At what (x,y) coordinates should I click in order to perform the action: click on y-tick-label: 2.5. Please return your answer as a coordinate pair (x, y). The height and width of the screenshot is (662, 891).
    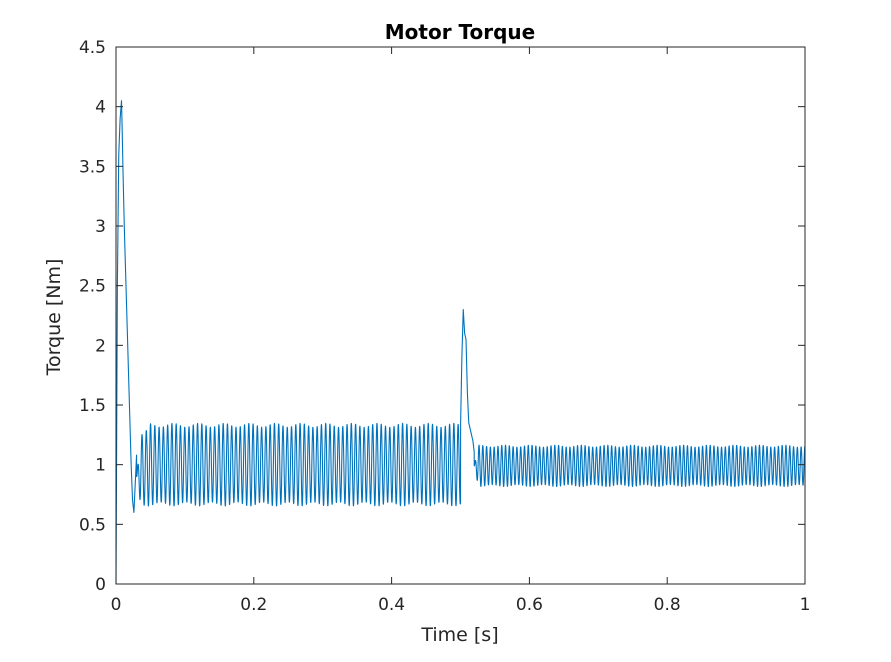
    Looking at the image, I should click on (92, 287).